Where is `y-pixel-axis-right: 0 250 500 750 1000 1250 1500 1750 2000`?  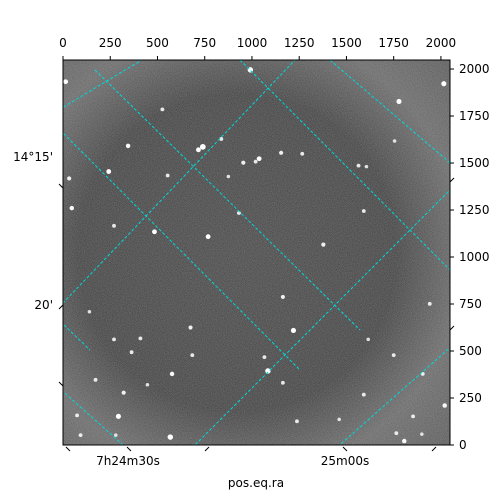 y-pixel-axis-right: 0 250 500 750 1000 1250 1500 1750 2000 is located at coordinates (470, 257).